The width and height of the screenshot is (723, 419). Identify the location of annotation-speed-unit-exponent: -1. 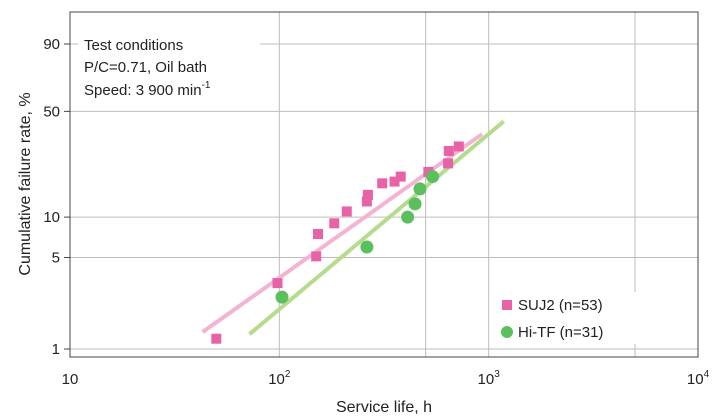
(206, 85).